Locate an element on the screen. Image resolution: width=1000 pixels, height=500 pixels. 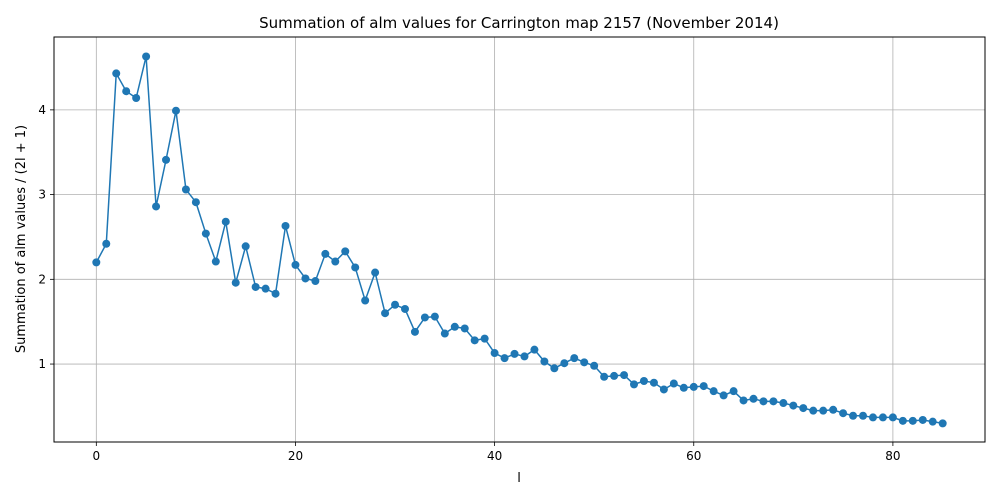
x-tick-label: 20 is located at coordinates (295, 456).